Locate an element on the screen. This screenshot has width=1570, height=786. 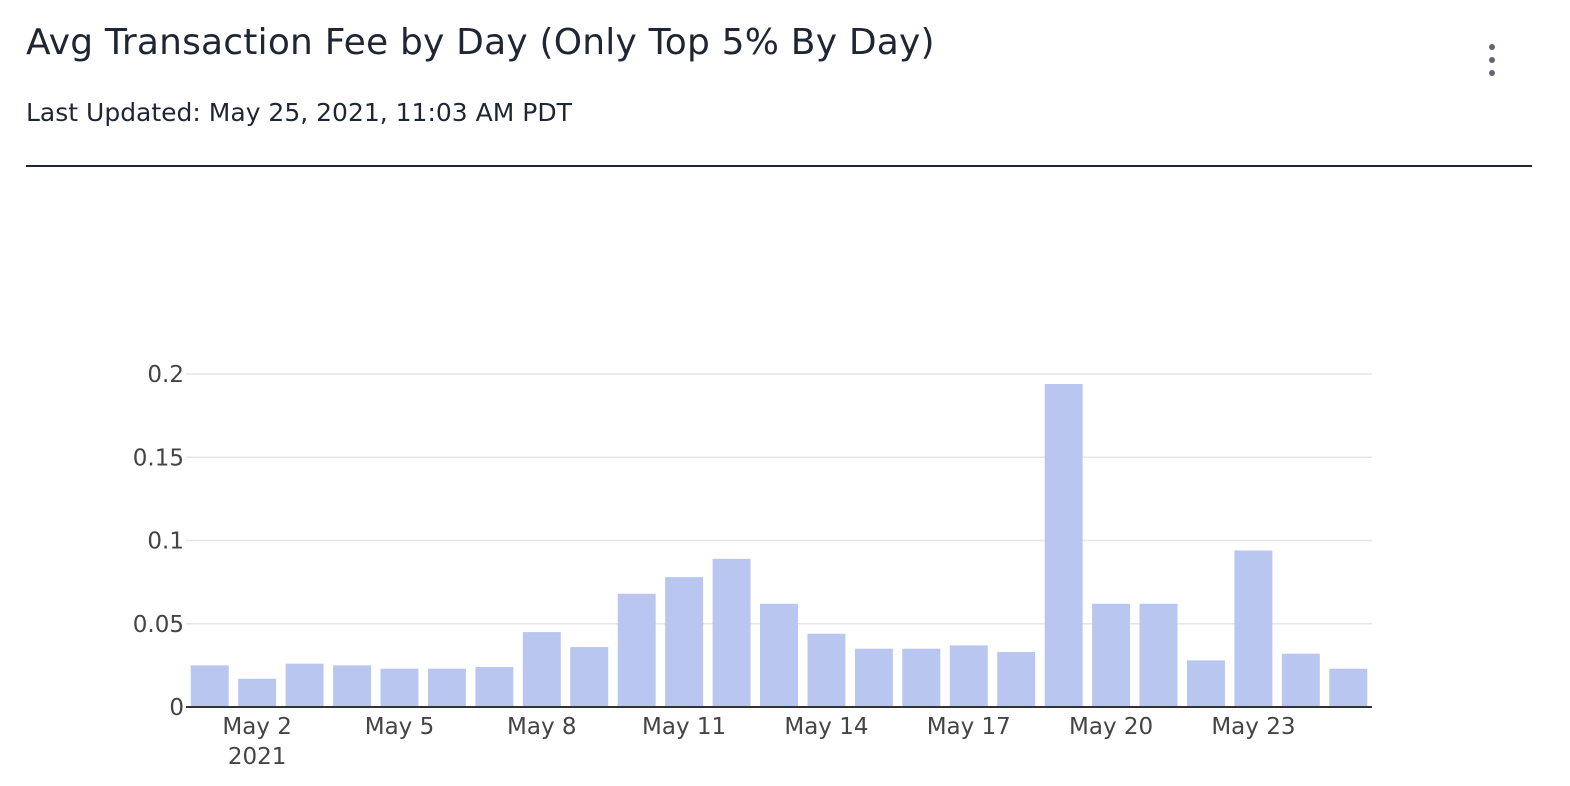
x-tick-label: May 17 is located at coordinates (969, 727).